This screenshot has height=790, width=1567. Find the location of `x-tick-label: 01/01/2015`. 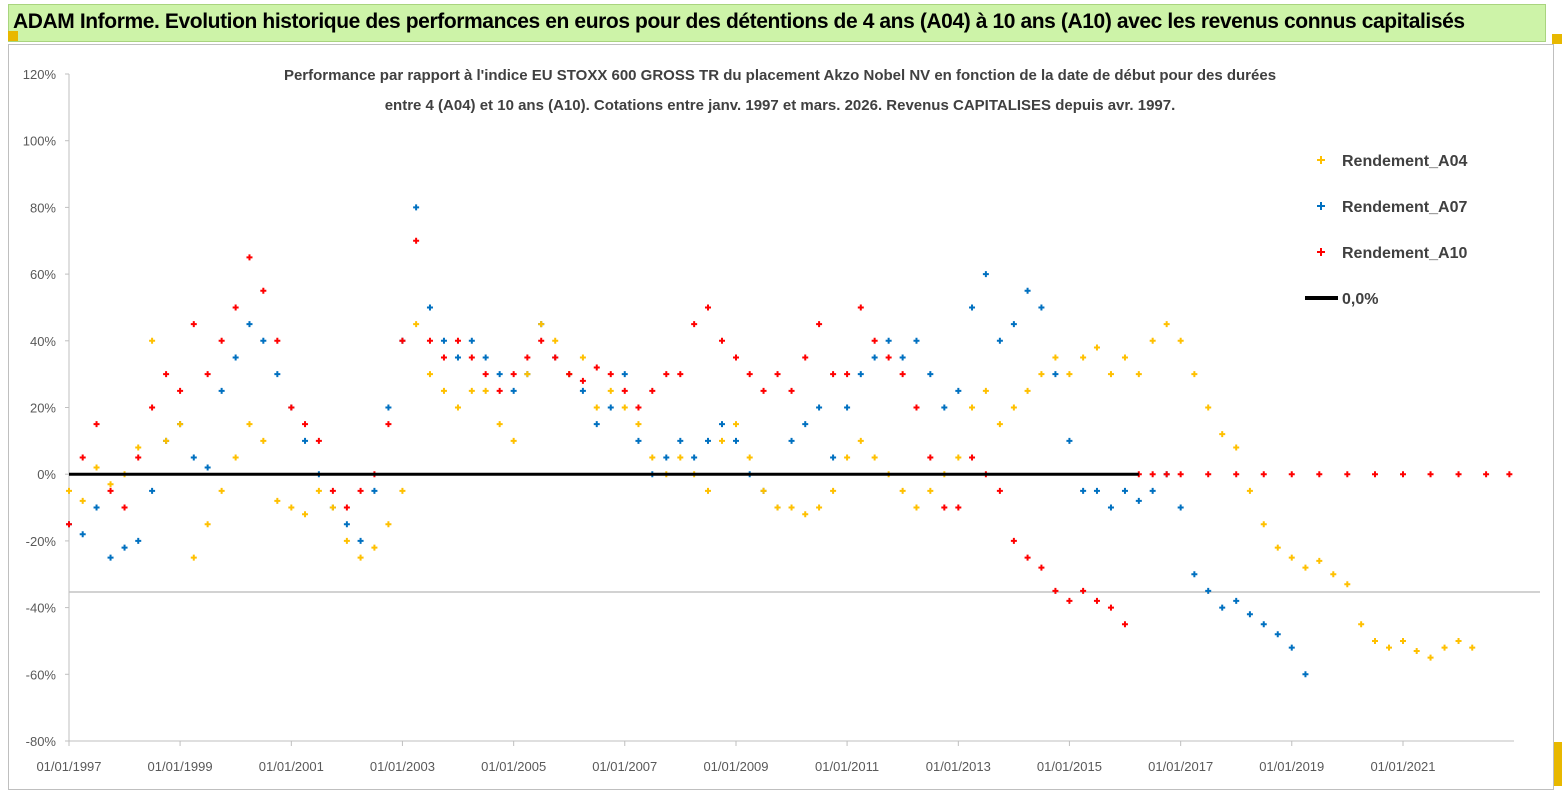

x-tick-label: 01/01/2015 is located at coordinates (1069, 766).